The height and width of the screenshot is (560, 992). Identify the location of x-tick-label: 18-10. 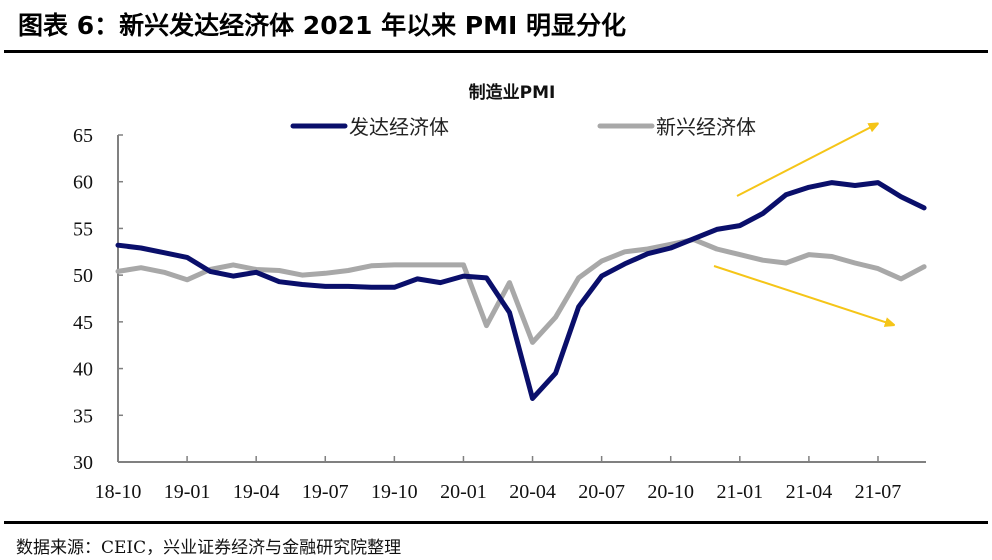
(118, 492).